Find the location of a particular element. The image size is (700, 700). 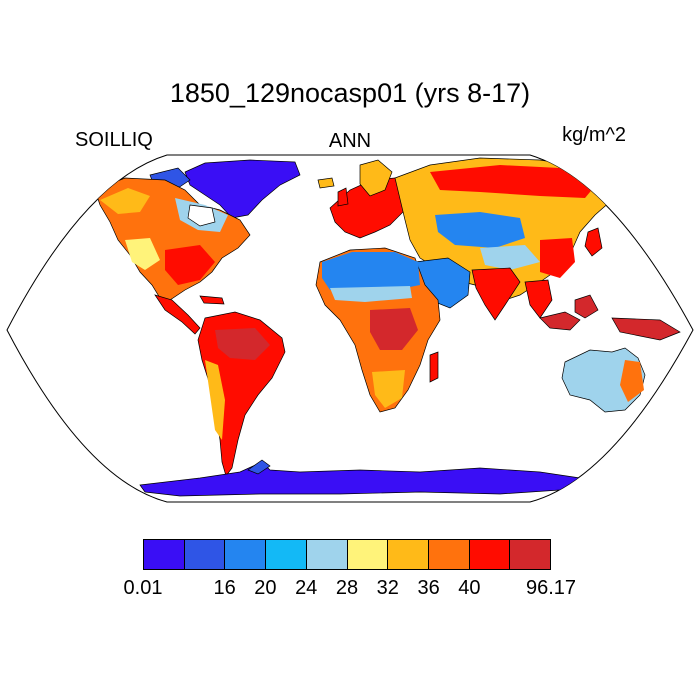

land-hudson-bay is located at coordinates (201, 215).